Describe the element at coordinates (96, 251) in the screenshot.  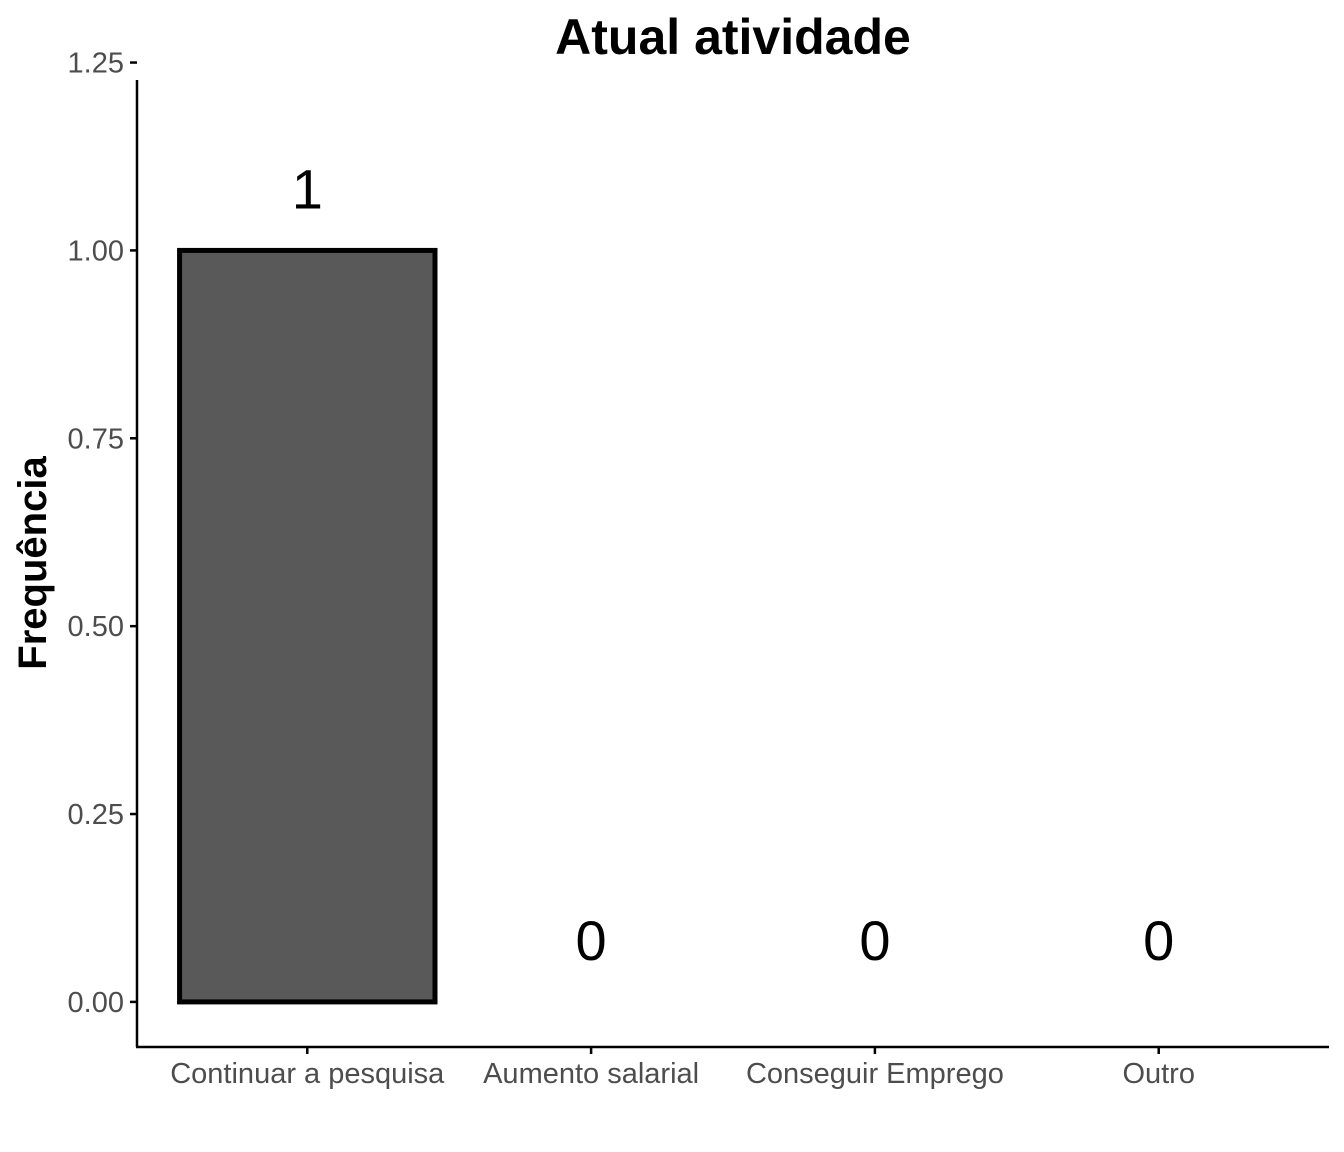
I see `y-tick-label: 1.00` at that location.